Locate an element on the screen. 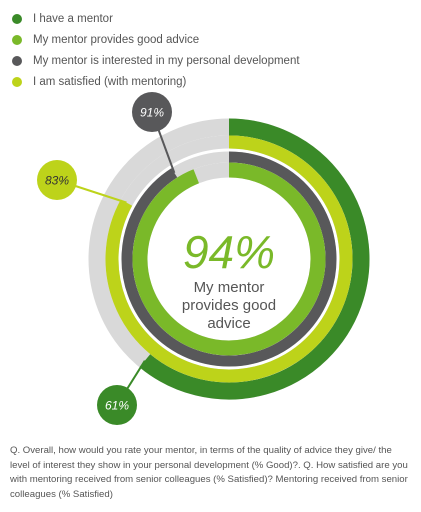 This screenshot has width=421, height=512. ring-have-mentor-value-label: 61% is located at coordinates (117, 406).